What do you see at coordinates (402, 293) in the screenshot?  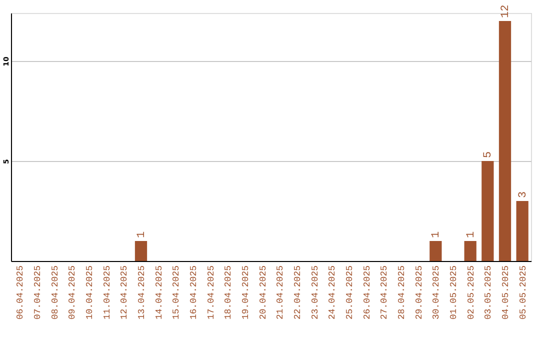 I see `x-tick-label: 28.04.2025` at bounding box center [402, 293].